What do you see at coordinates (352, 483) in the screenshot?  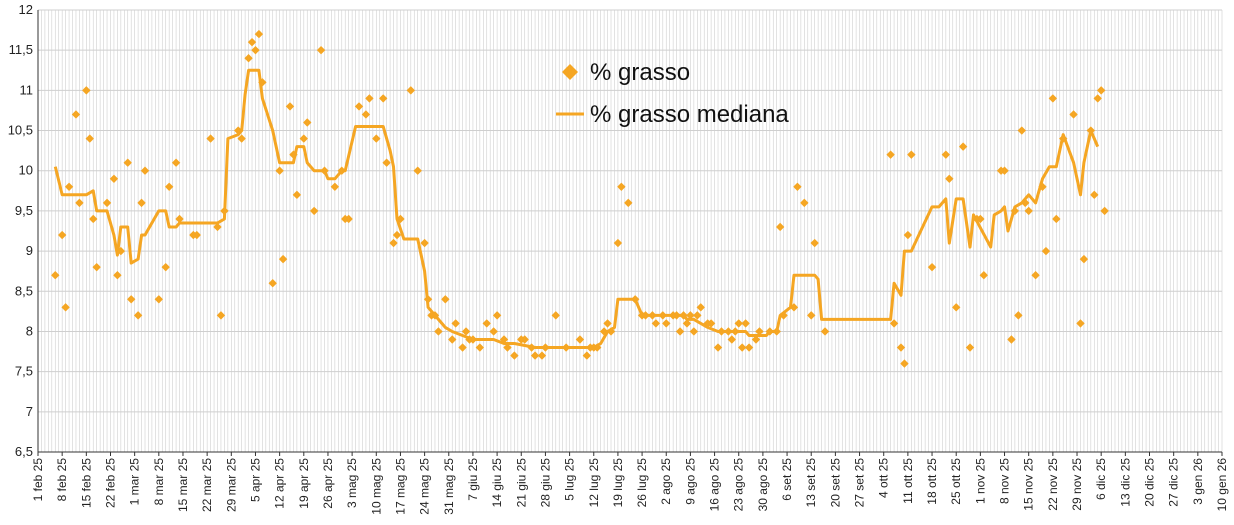 I see `x-tick-label: 3 mag 25` at bounding box center [352, 483].